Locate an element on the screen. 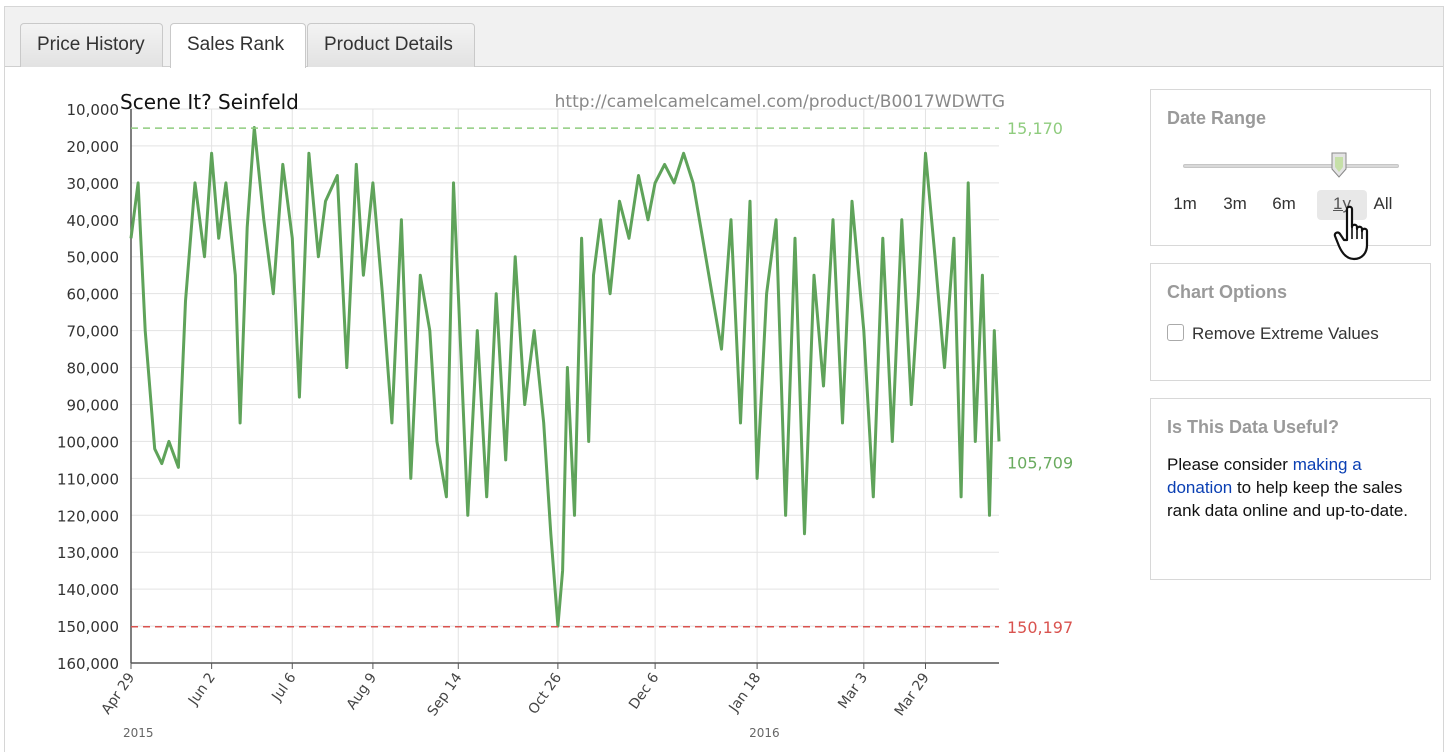 Image resolution: width=1448 pixels, height=752 pixels. y-tick-label: 10,000 is located at coordinates (93, 110).